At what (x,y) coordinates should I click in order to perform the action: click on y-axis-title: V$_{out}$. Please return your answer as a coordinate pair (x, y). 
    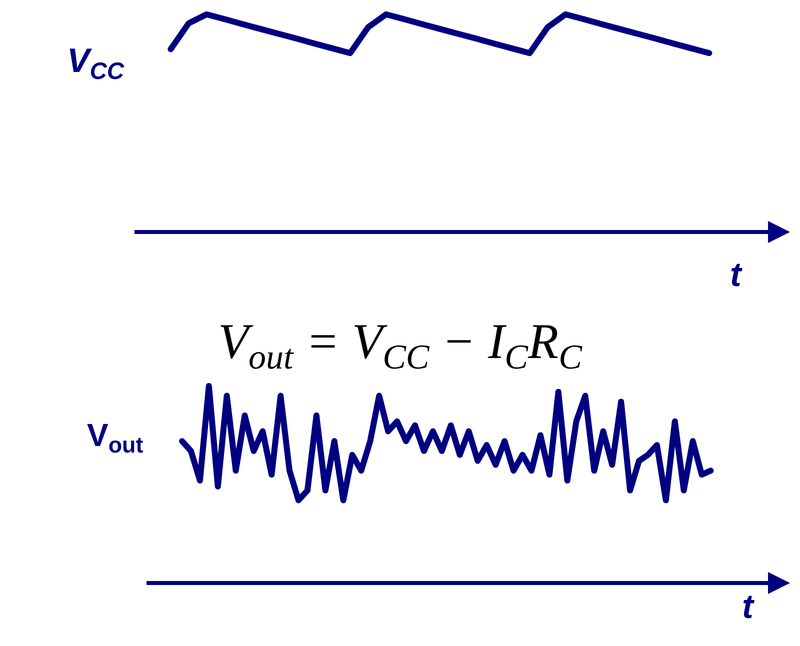
    Looking at the image, I should click on (115, 437).